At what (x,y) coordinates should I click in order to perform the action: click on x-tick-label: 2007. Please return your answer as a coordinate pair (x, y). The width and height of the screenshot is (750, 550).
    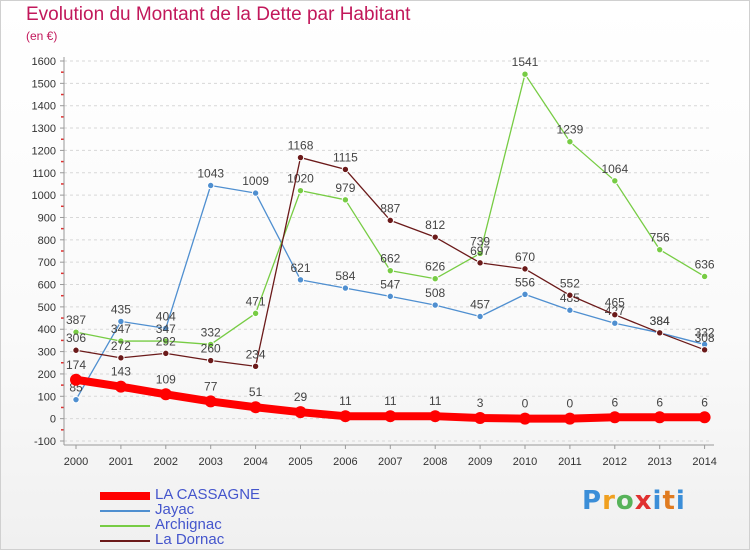
    Looking at the image, I should click on (390, 462).